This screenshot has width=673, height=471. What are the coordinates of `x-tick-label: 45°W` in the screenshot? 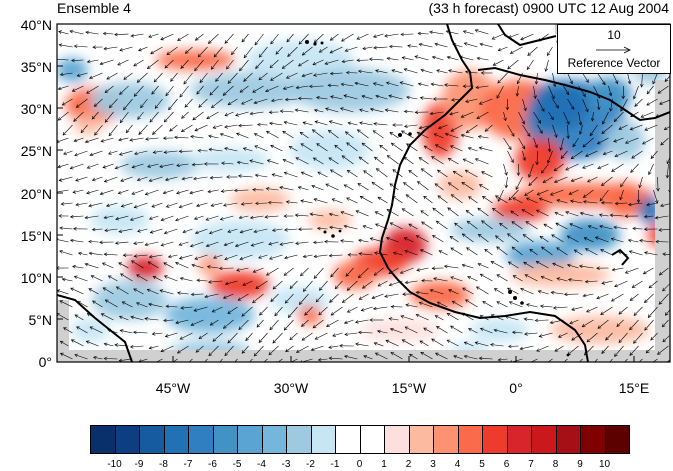 It's located at (173, 388).